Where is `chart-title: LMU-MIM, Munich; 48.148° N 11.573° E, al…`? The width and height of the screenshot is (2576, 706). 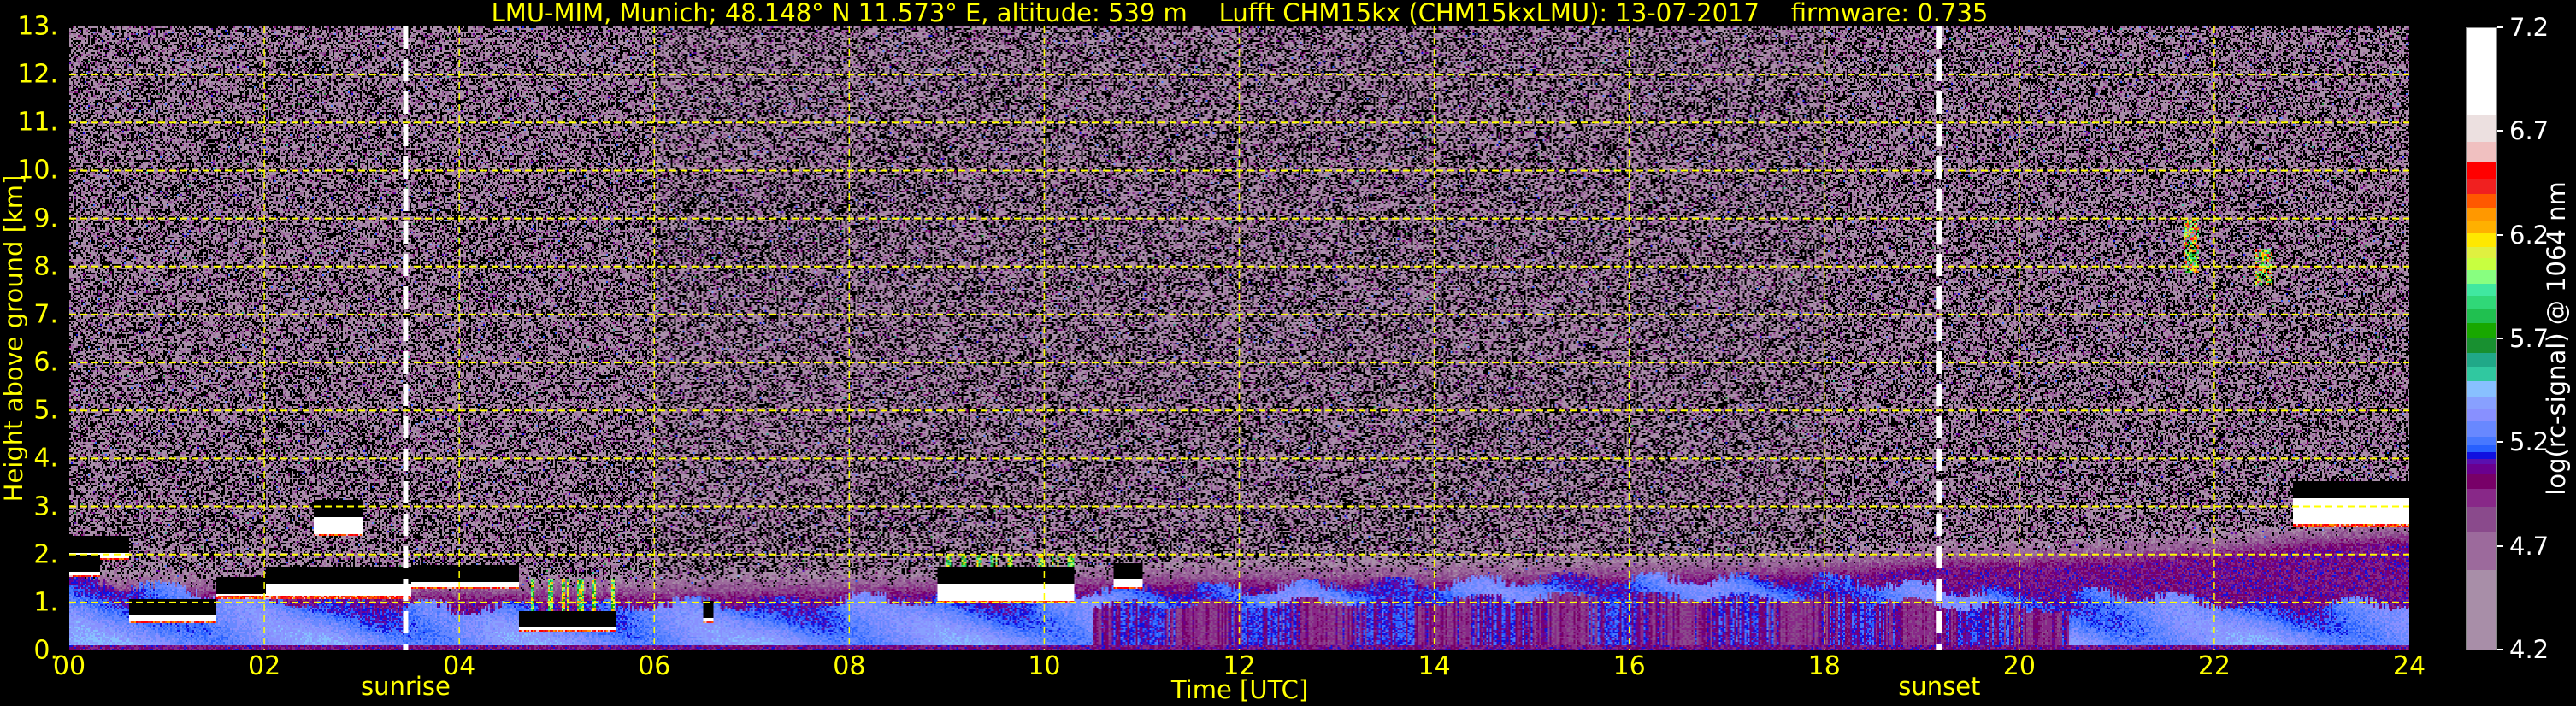 chart-title: LMU-MIM, Munich; 48.148° N 11.573° E, al… is located at coordinates (1240, 13).